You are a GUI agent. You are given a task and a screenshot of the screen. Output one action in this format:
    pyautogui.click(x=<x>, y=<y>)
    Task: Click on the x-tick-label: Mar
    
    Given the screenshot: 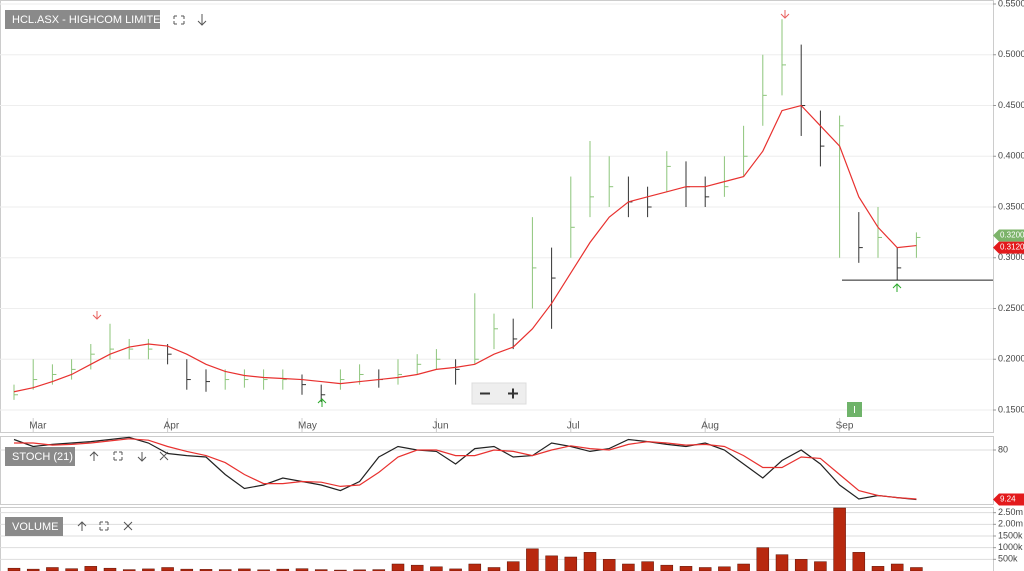 What is the action you would take?
    pyautogui.click(x=38, y=426)
    